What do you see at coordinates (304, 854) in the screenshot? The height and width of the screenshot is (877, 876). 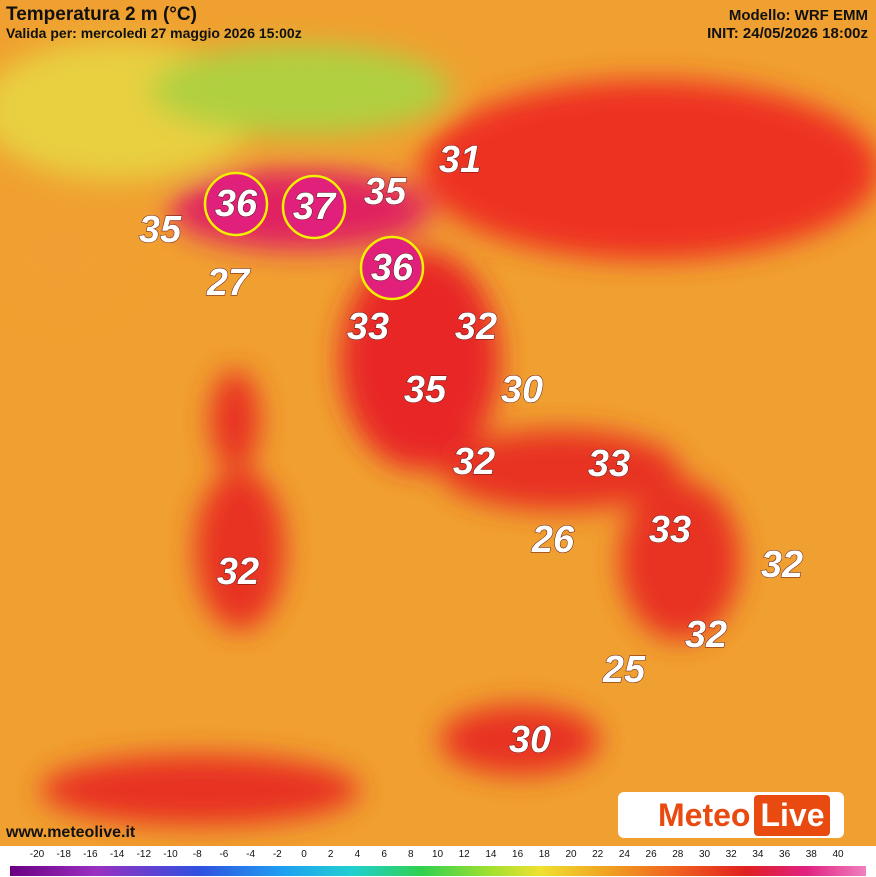 I see `colorbar-tick: 0` at bounding box center [304, 854].